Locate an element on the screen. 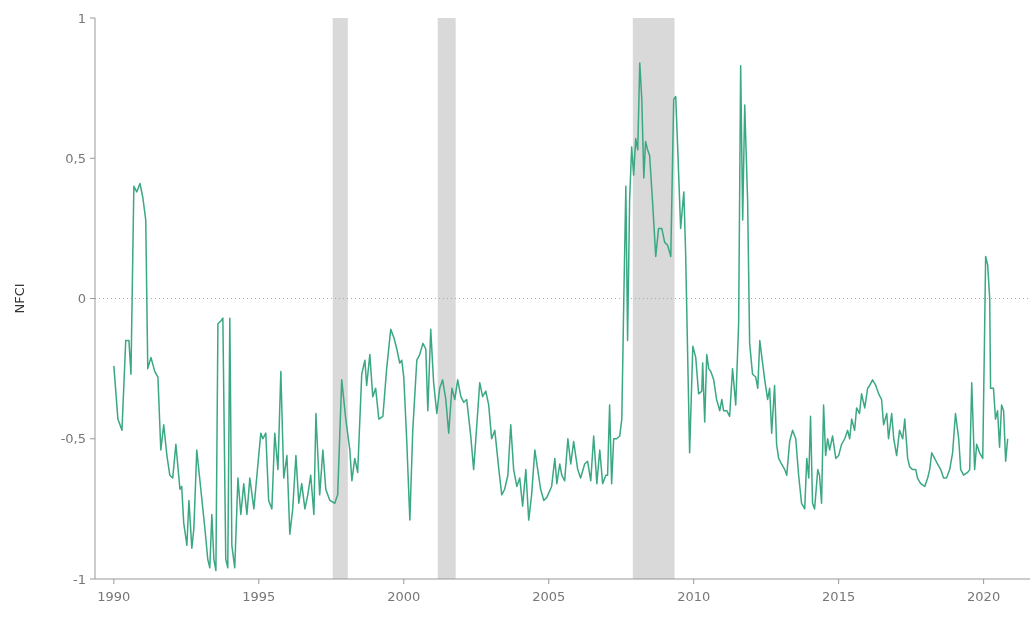  y-tick-label: 0 is located at coordinates (81, 299).